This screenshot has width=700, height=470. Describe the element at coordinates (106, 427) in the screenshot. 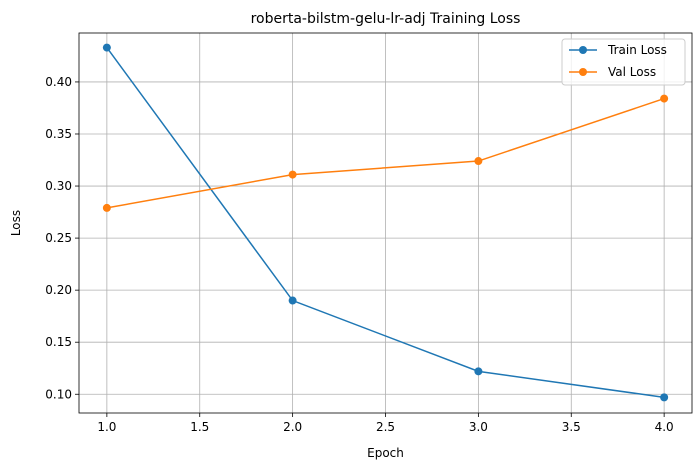

I see `x-tick-label: 1.0` at that location.